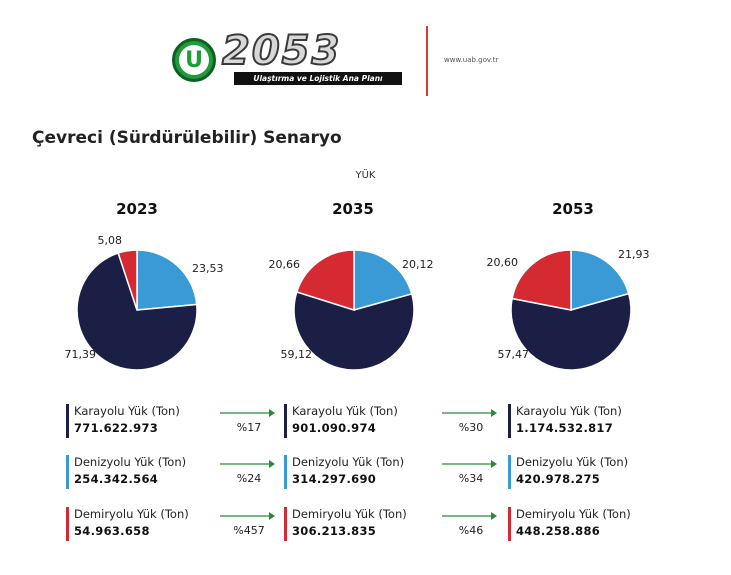 The height and width of the screenshot is (575, 731). Describe the element at coordinates (471, 530) in the screenshot. I see `growth-rate-demiryolu: %46` at that location.